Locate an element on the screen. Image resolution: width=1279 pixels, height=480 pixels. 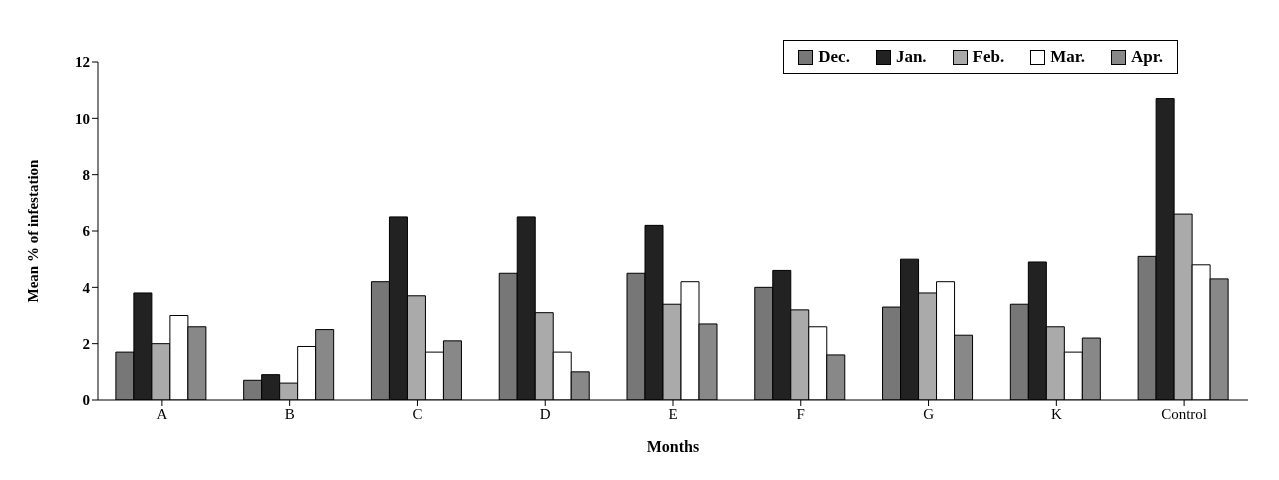
x-tick-label: Control is located at coordinates (1184, 413).